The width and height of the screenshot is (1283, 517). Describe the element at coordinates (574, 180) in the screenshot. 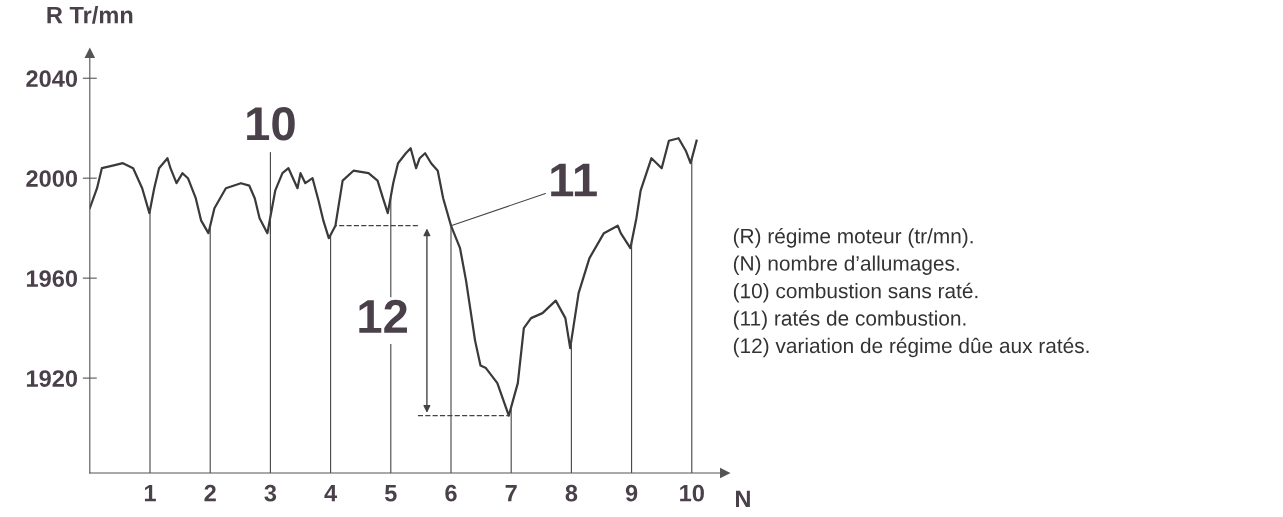

I see `annotation: 11` at that location.